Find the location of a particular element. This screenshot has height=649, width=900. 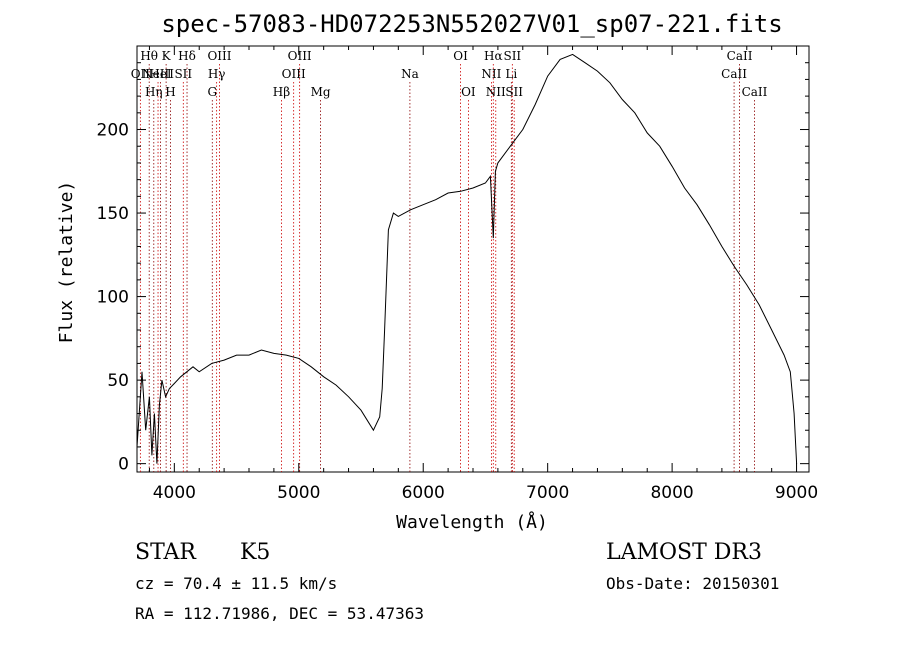

x-tick-label: 8000 is located at coordinates (671, 493).